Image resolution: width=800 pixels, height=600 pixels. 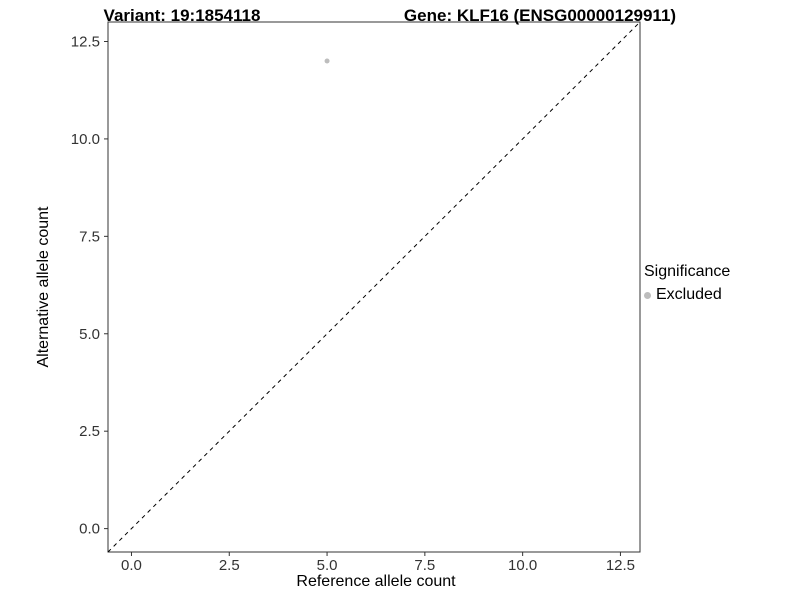 I want to click on legend: Significance Excluded, so click(x=687, y=283).